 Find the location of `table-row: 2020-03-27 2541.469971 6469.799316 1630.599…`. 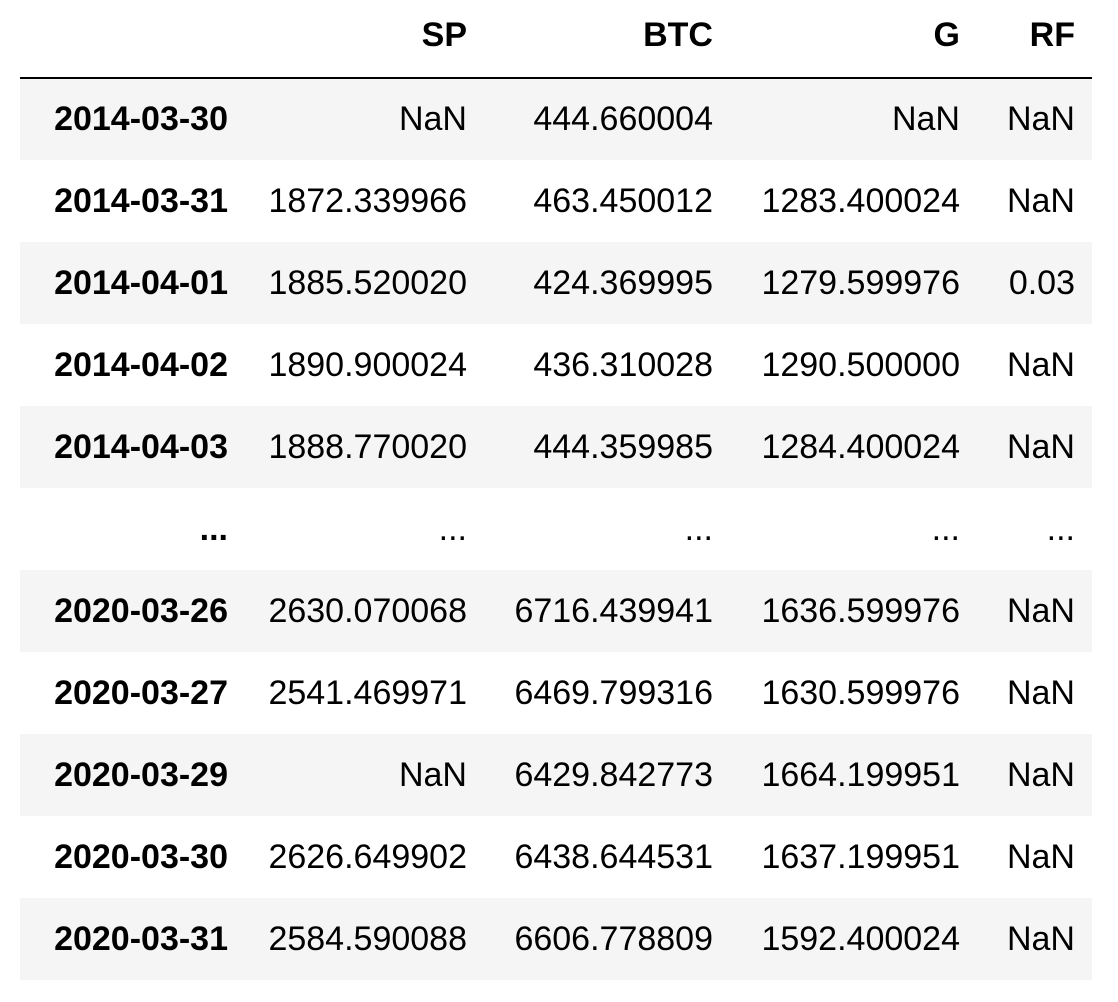

table-row: 2020-03-27 2541.469971 6469.799316 1630.599… is located at coordinates (556, 693).